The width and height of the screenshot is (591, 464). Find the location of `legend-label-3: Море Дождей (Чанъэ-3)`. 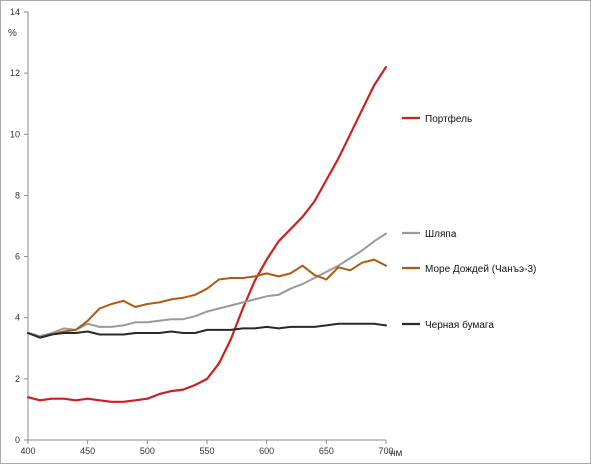

legend-label-3: Море Дождей (Чанъэ-3) is located at coordinates (480, 269).